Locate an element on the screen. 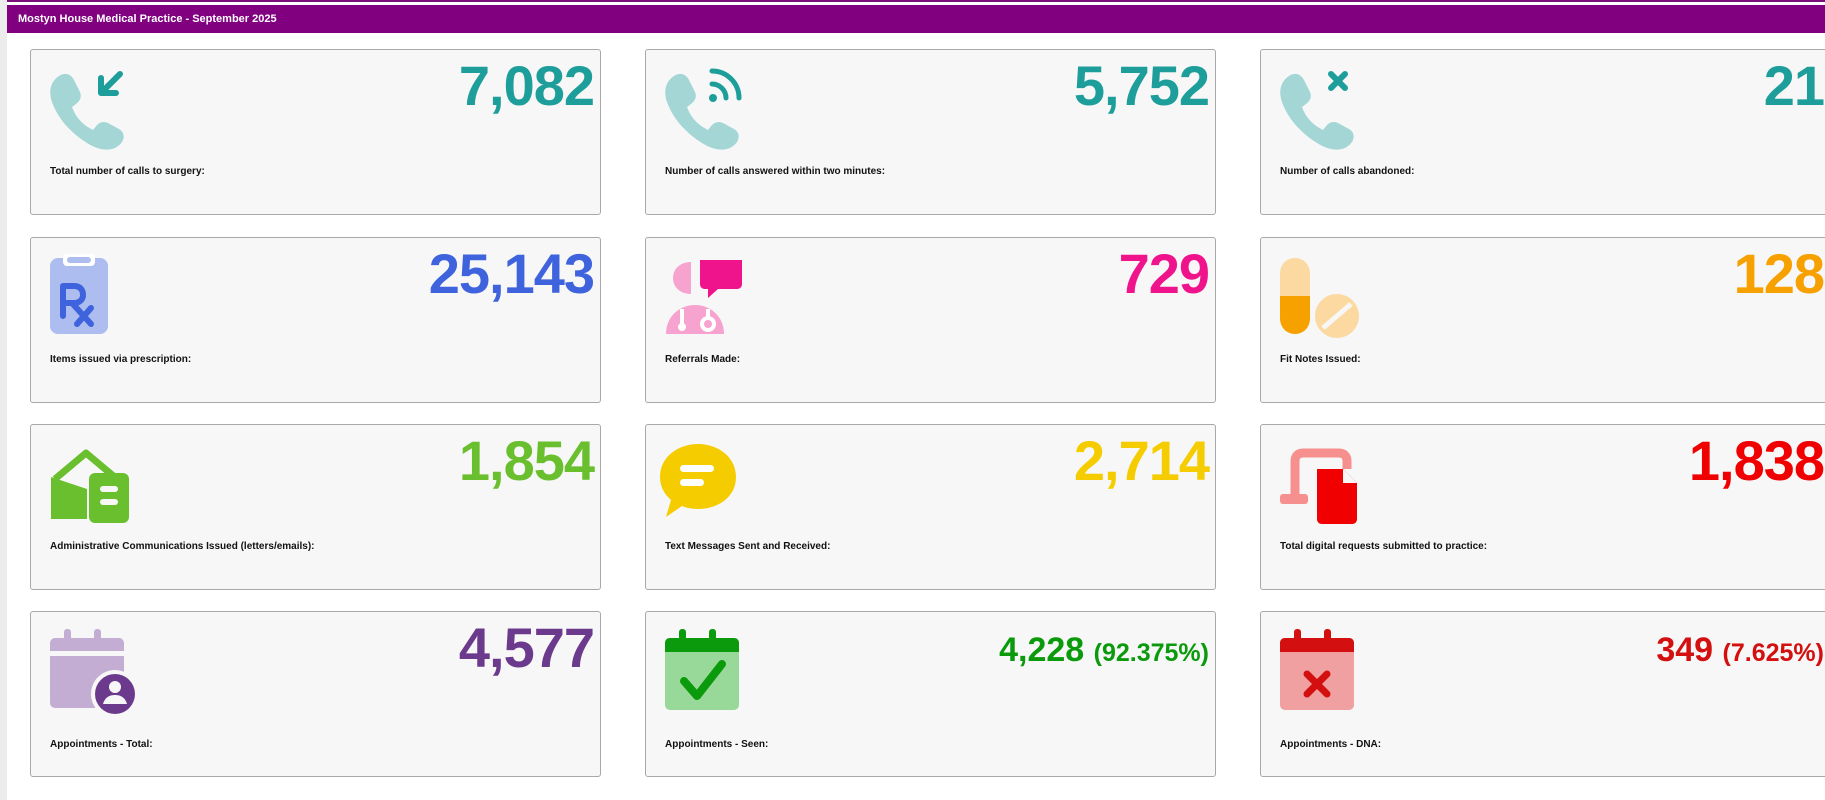  appointments-seen-label: Appointments - Seen: is located at coordinates (717, 744).